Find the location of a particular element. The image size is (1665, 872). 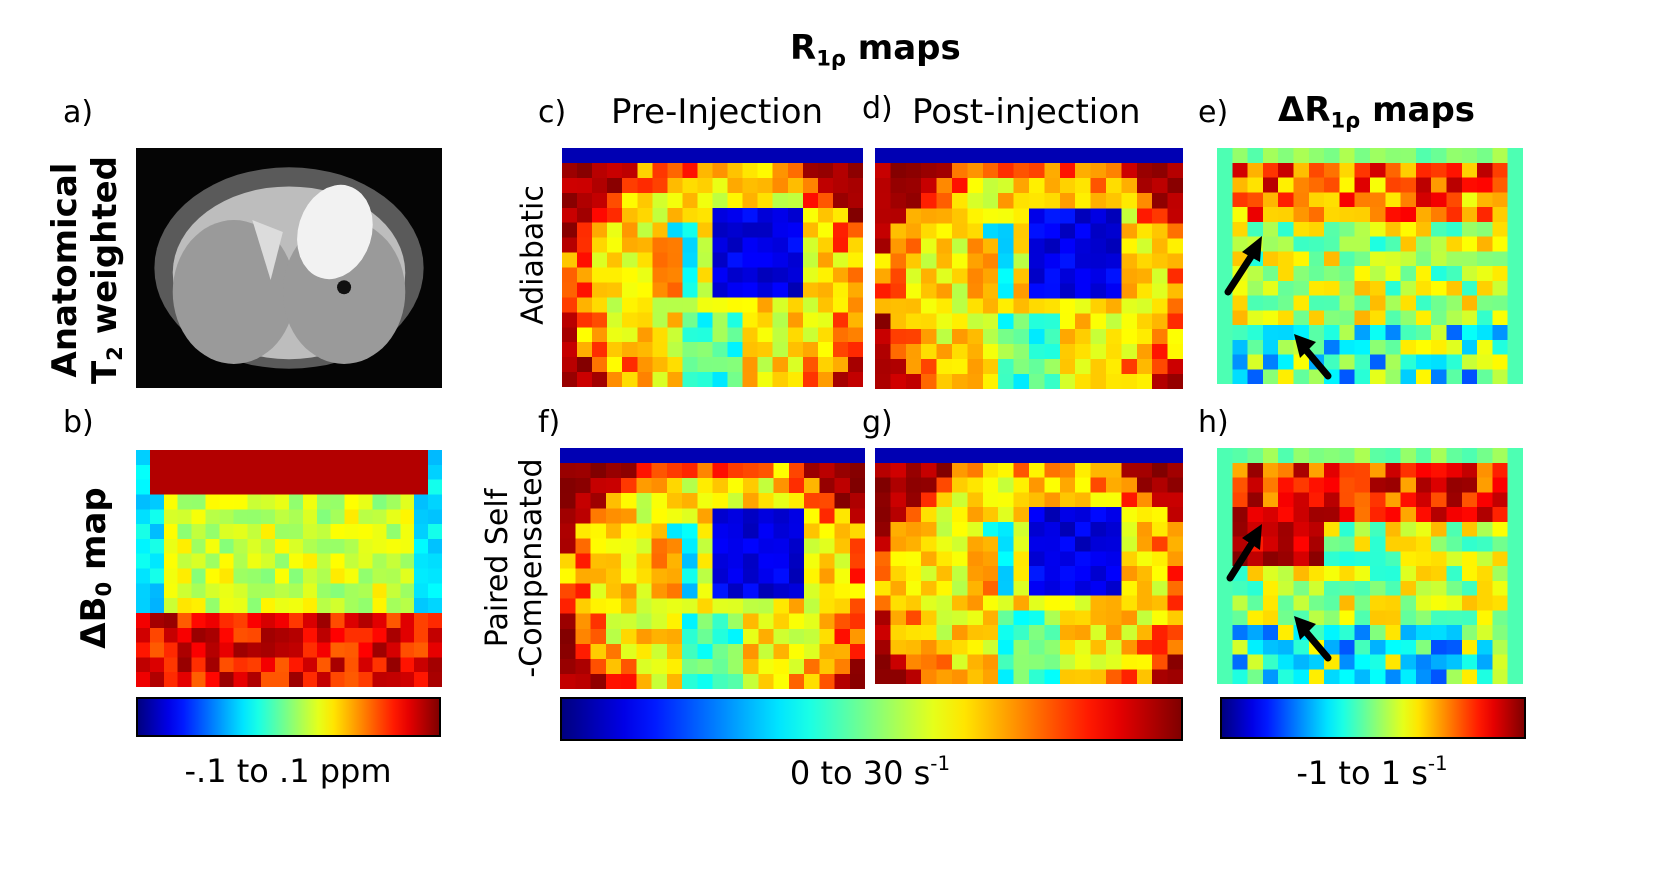

row-label-db0-map: ΔB0 map is located at coordinates (95, 568).